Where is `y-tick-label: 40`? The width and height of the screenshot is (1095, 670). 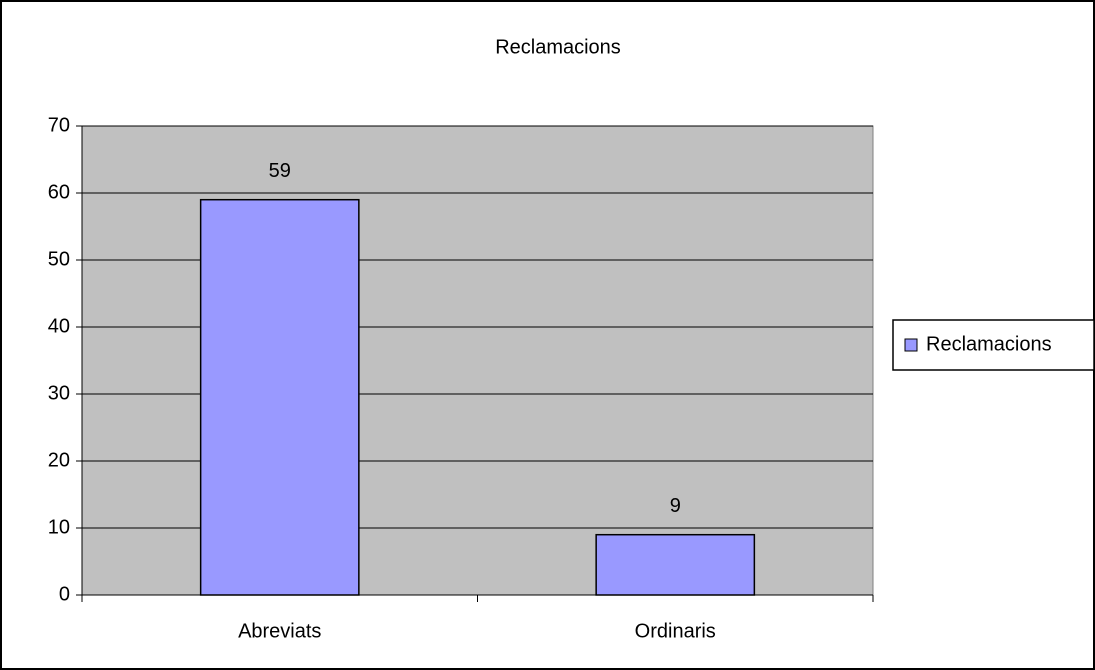
y-tick-label: 40 is located at coordinates (59, 326).